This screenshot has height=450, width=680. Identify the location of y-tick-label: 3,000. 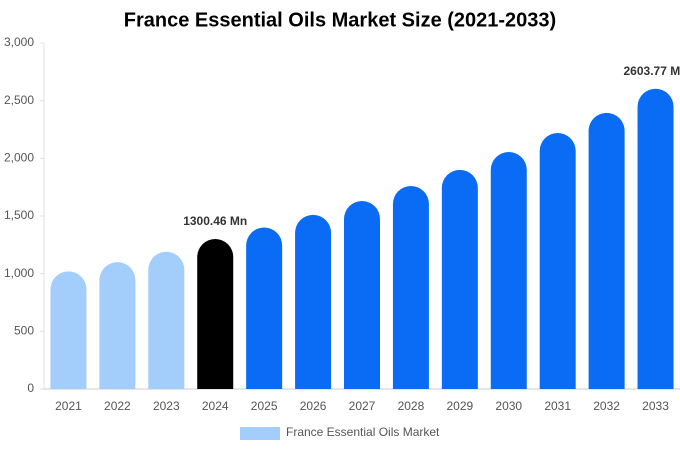
(19, 42).